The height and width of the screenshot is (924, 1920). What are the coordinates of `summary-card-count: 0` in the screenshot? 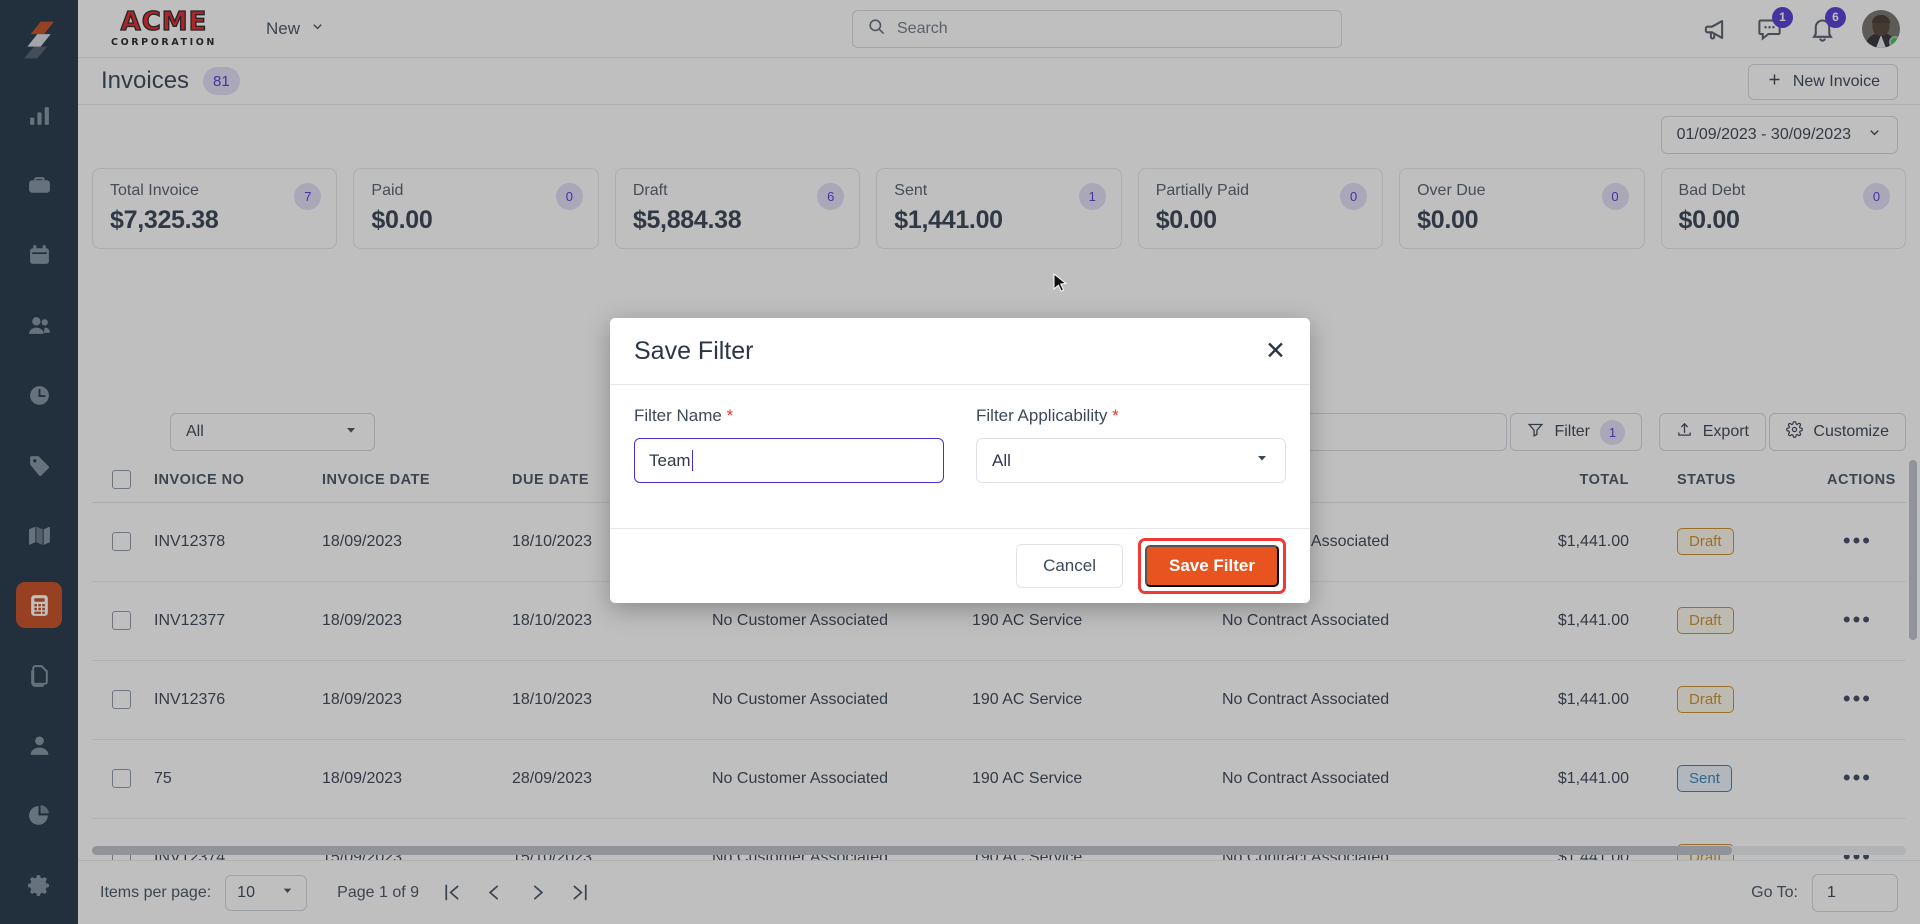 It's located at (1615, 196).